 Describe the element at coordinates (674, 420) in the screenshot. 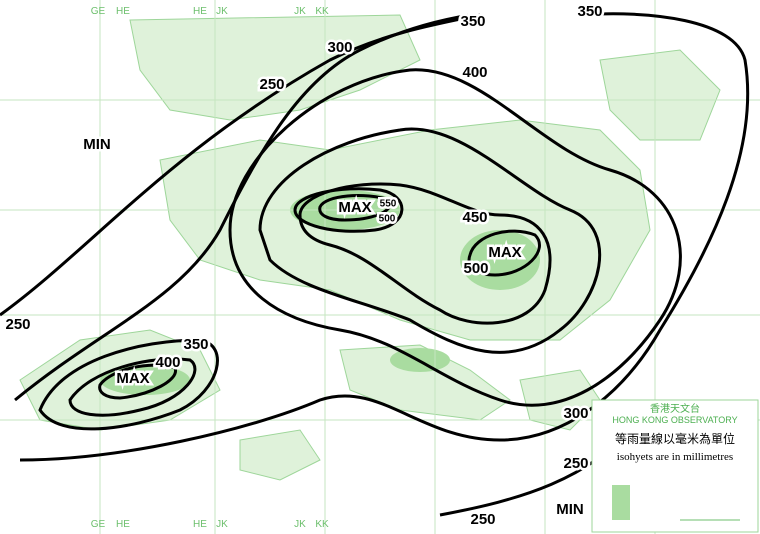

I see `legend-title-en: HONG KONG OBSERVATORY` at that location.